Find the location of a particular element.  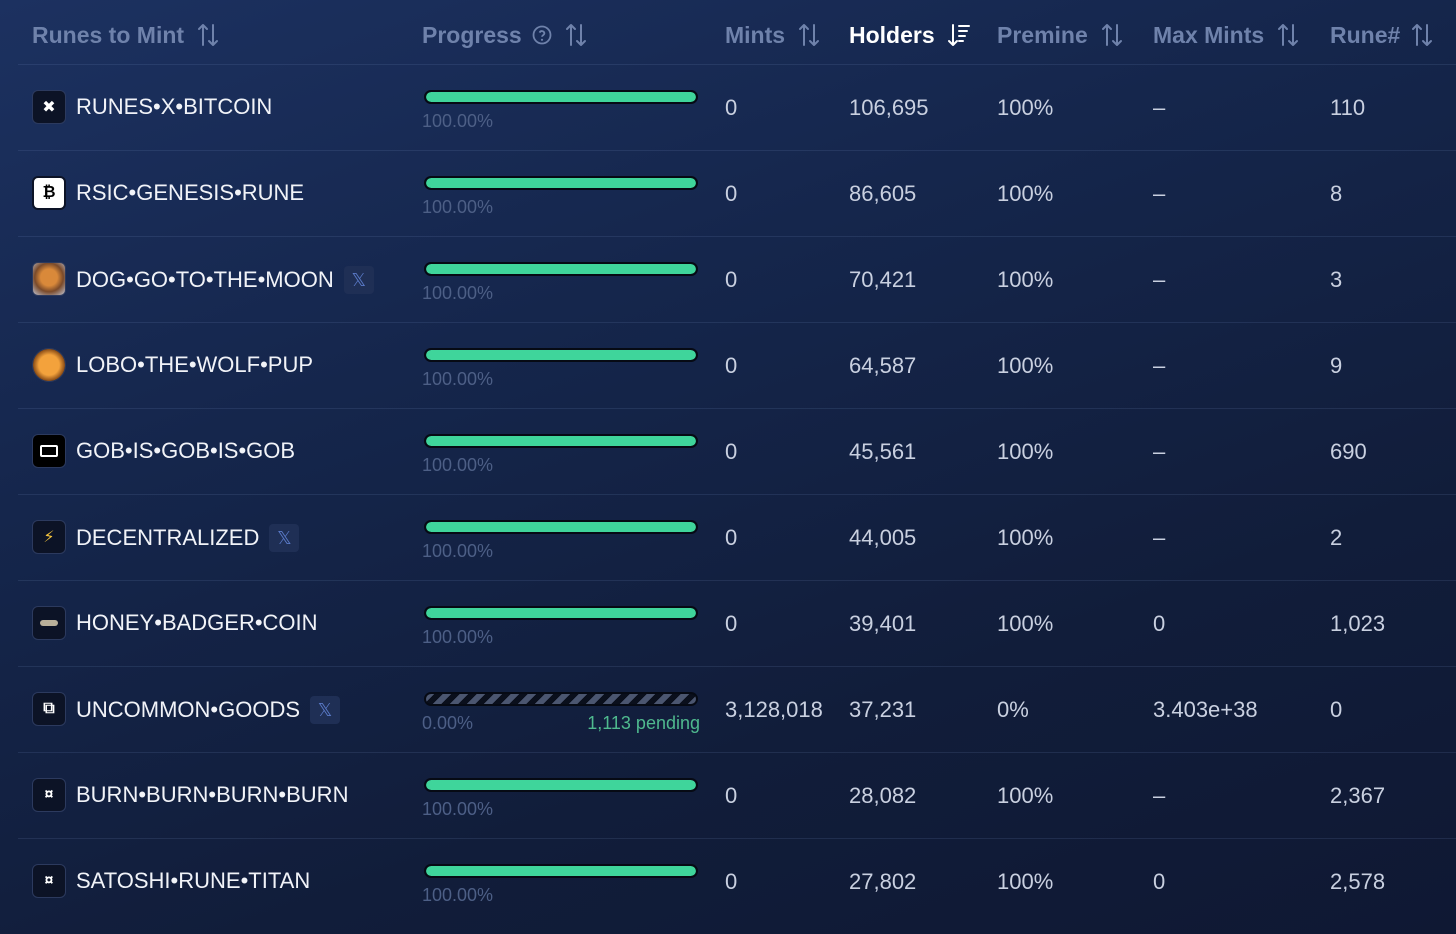

rune-name: UNCOMMON•GOODS 𝕏 is located at coordinates (208, 710).